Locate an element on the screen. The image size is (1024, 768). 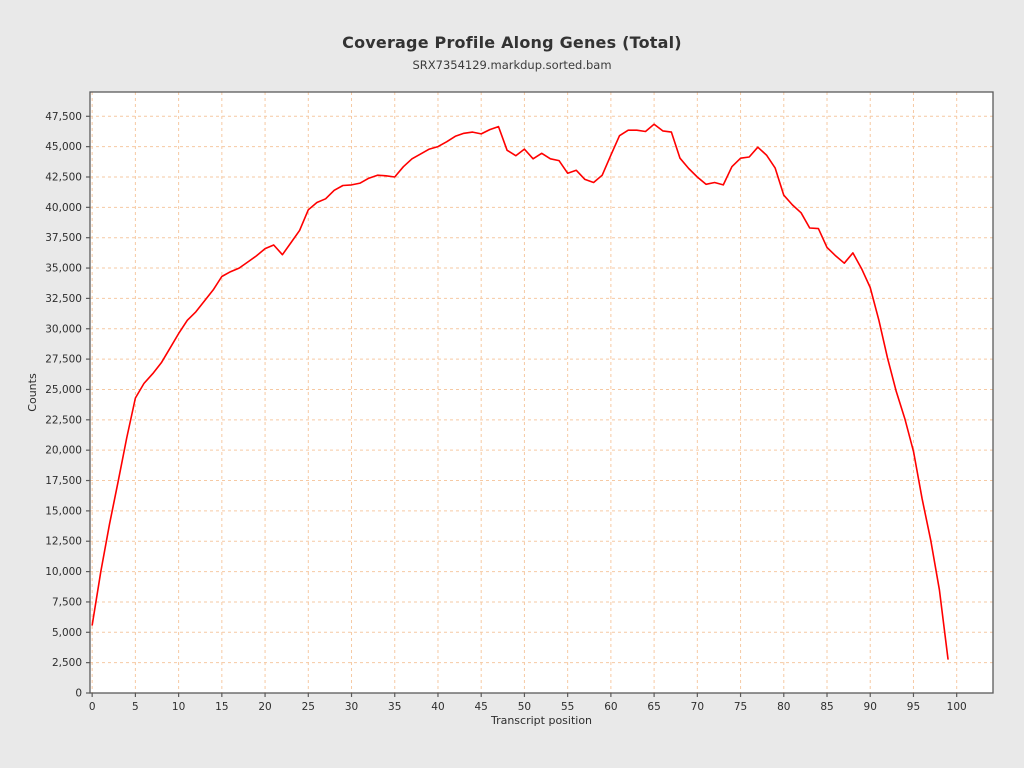
y-tick-label: 17,500 is located at coordinates (63, 481).